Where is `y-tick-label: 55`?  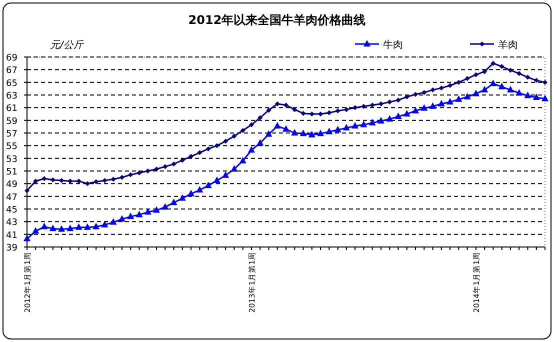 y-tick-label: 55 is located at coordinates (12, 147).